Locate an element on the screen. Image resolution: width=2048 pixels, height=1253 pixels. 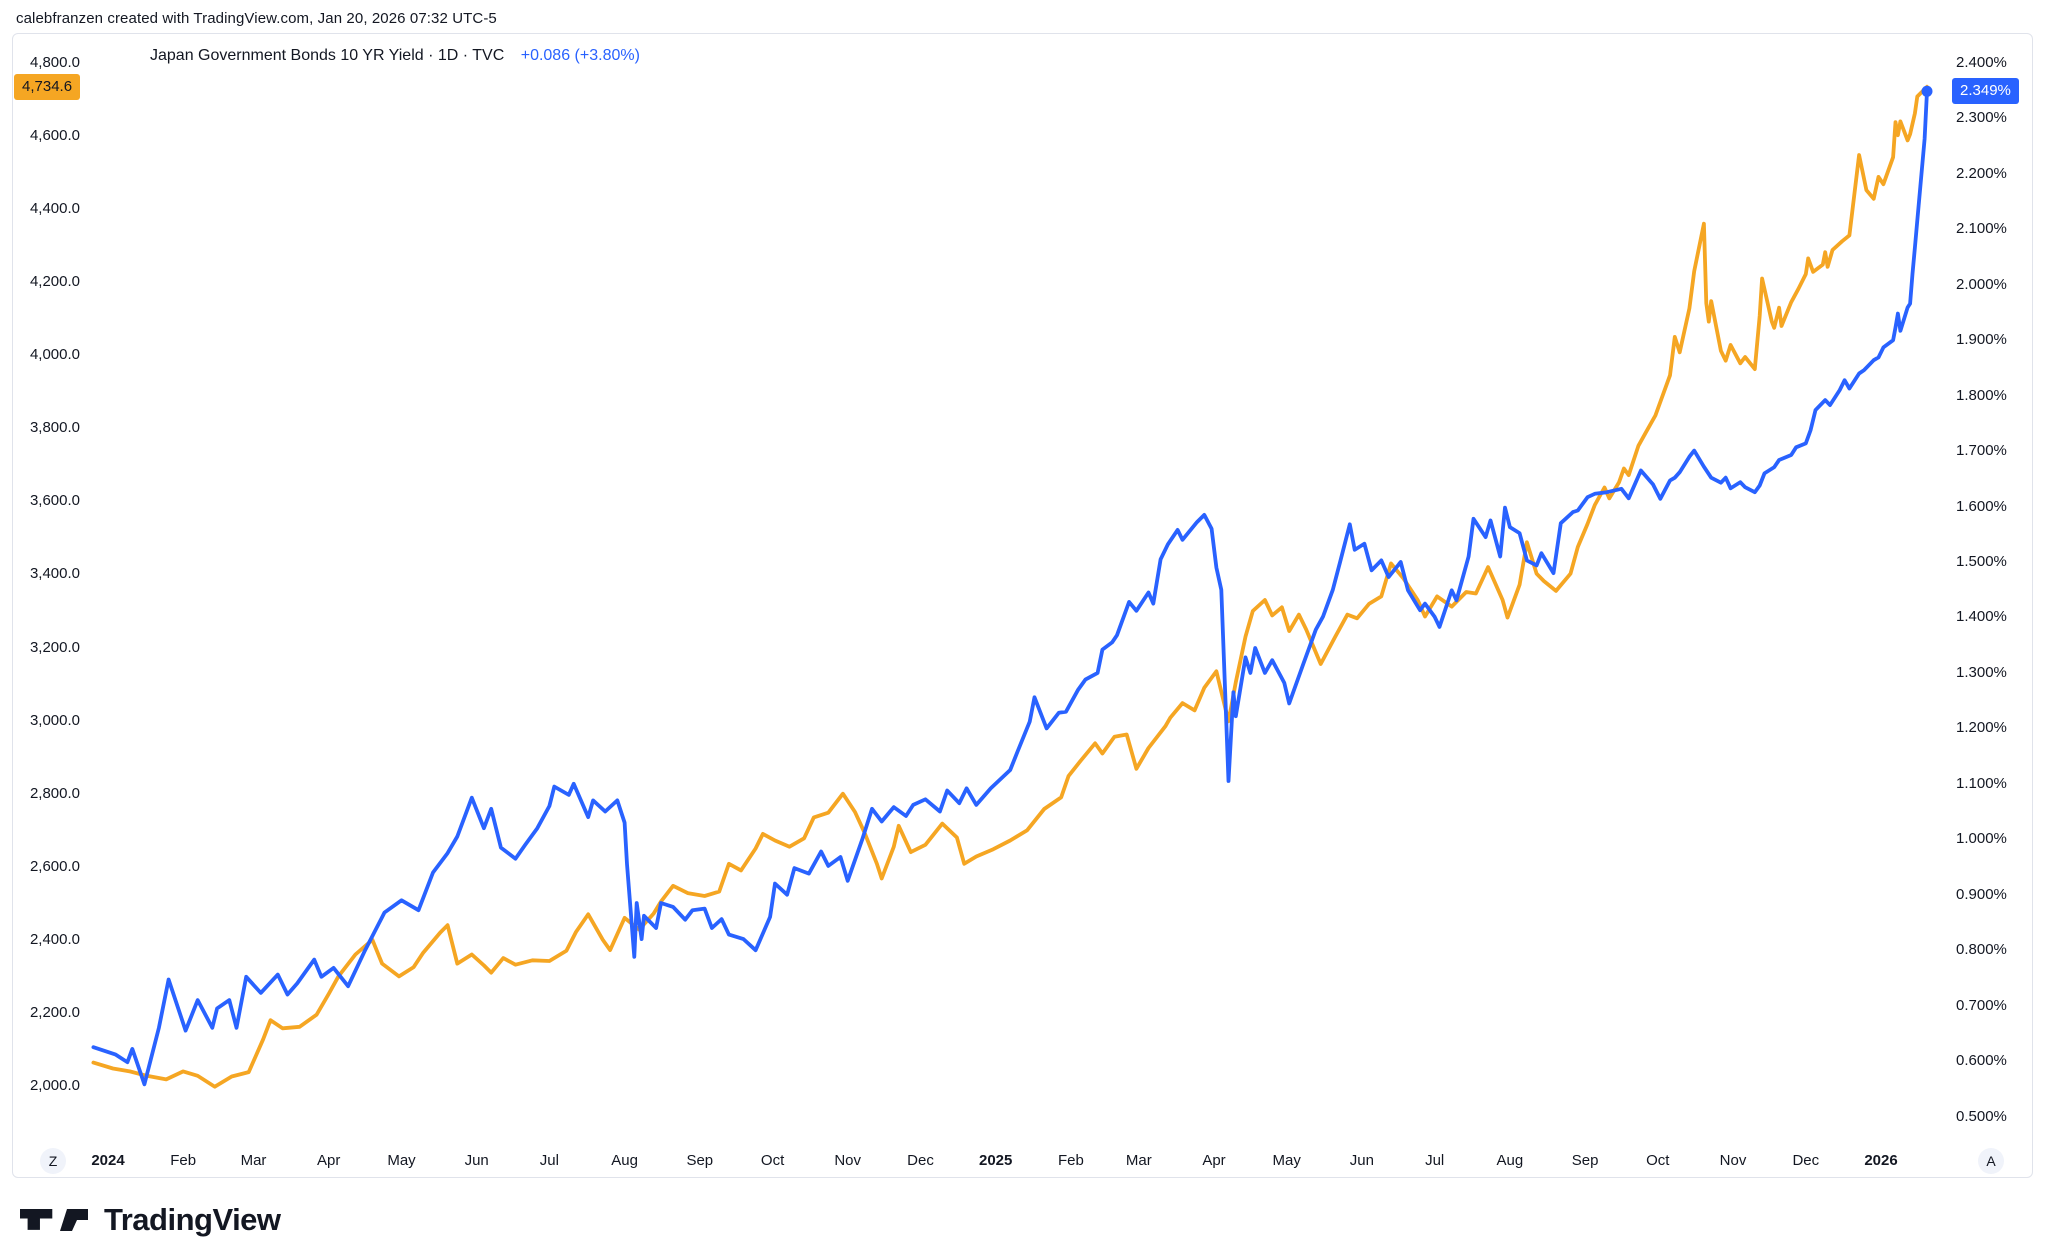
last-price-dot is located at coordinates (1927, 91).